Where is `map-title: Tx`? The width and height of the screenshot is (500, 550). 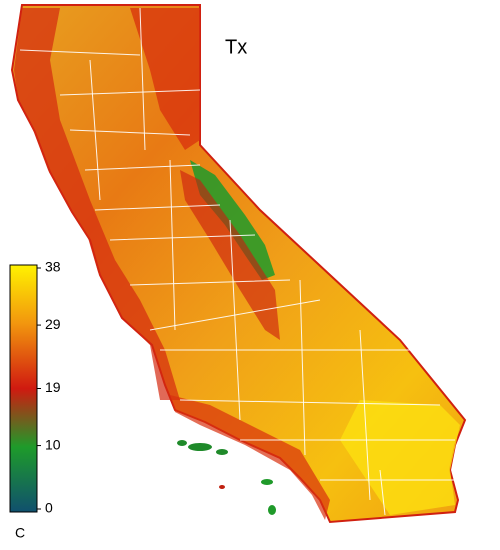
map-title: Tx is located at coordinates (236, 47).